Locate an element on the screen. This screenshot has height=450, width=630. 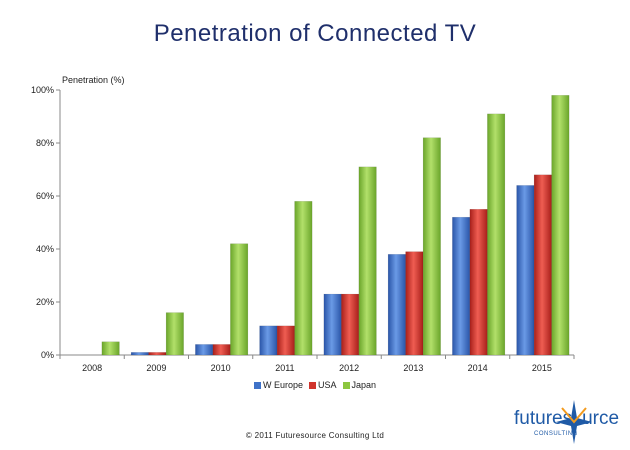
legend-item: W Europe is located at coordinates (278, 385).